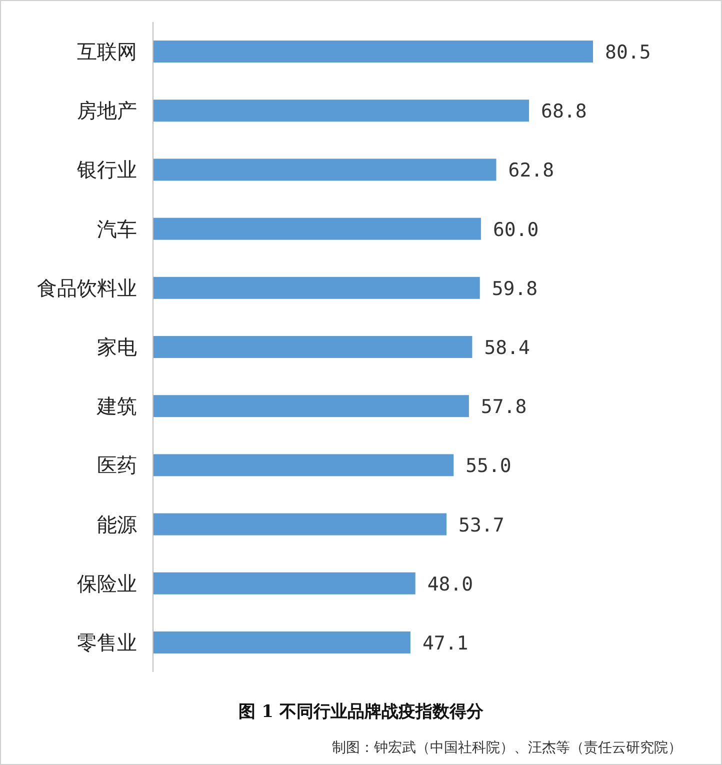  Describe the element at coordinates (106, 170) in the screenshot. I see `y-tick-label: 银行业` at that location.